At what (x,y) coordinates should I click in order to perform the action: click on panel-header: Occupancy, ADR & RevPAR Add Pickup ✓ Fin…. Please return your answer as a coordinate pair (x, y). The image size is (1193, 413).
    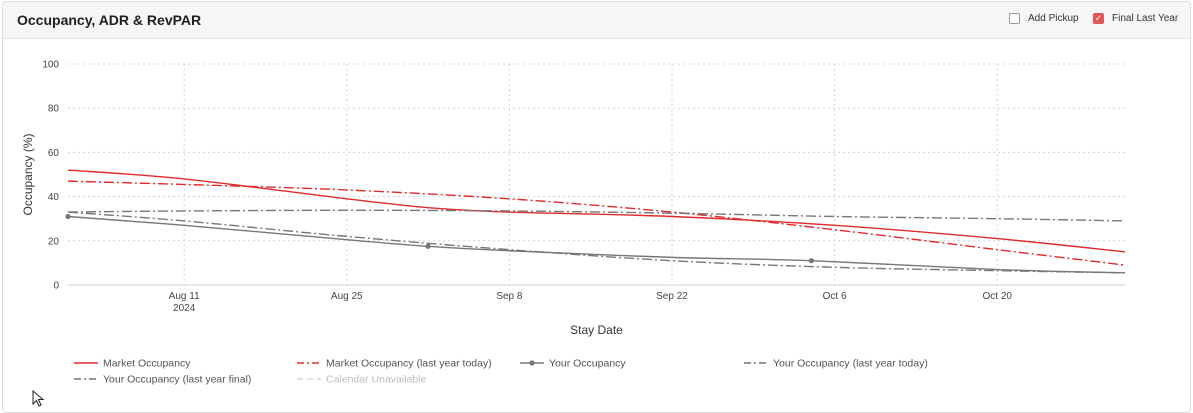
    Looking at the image, I should click on (596, 20).